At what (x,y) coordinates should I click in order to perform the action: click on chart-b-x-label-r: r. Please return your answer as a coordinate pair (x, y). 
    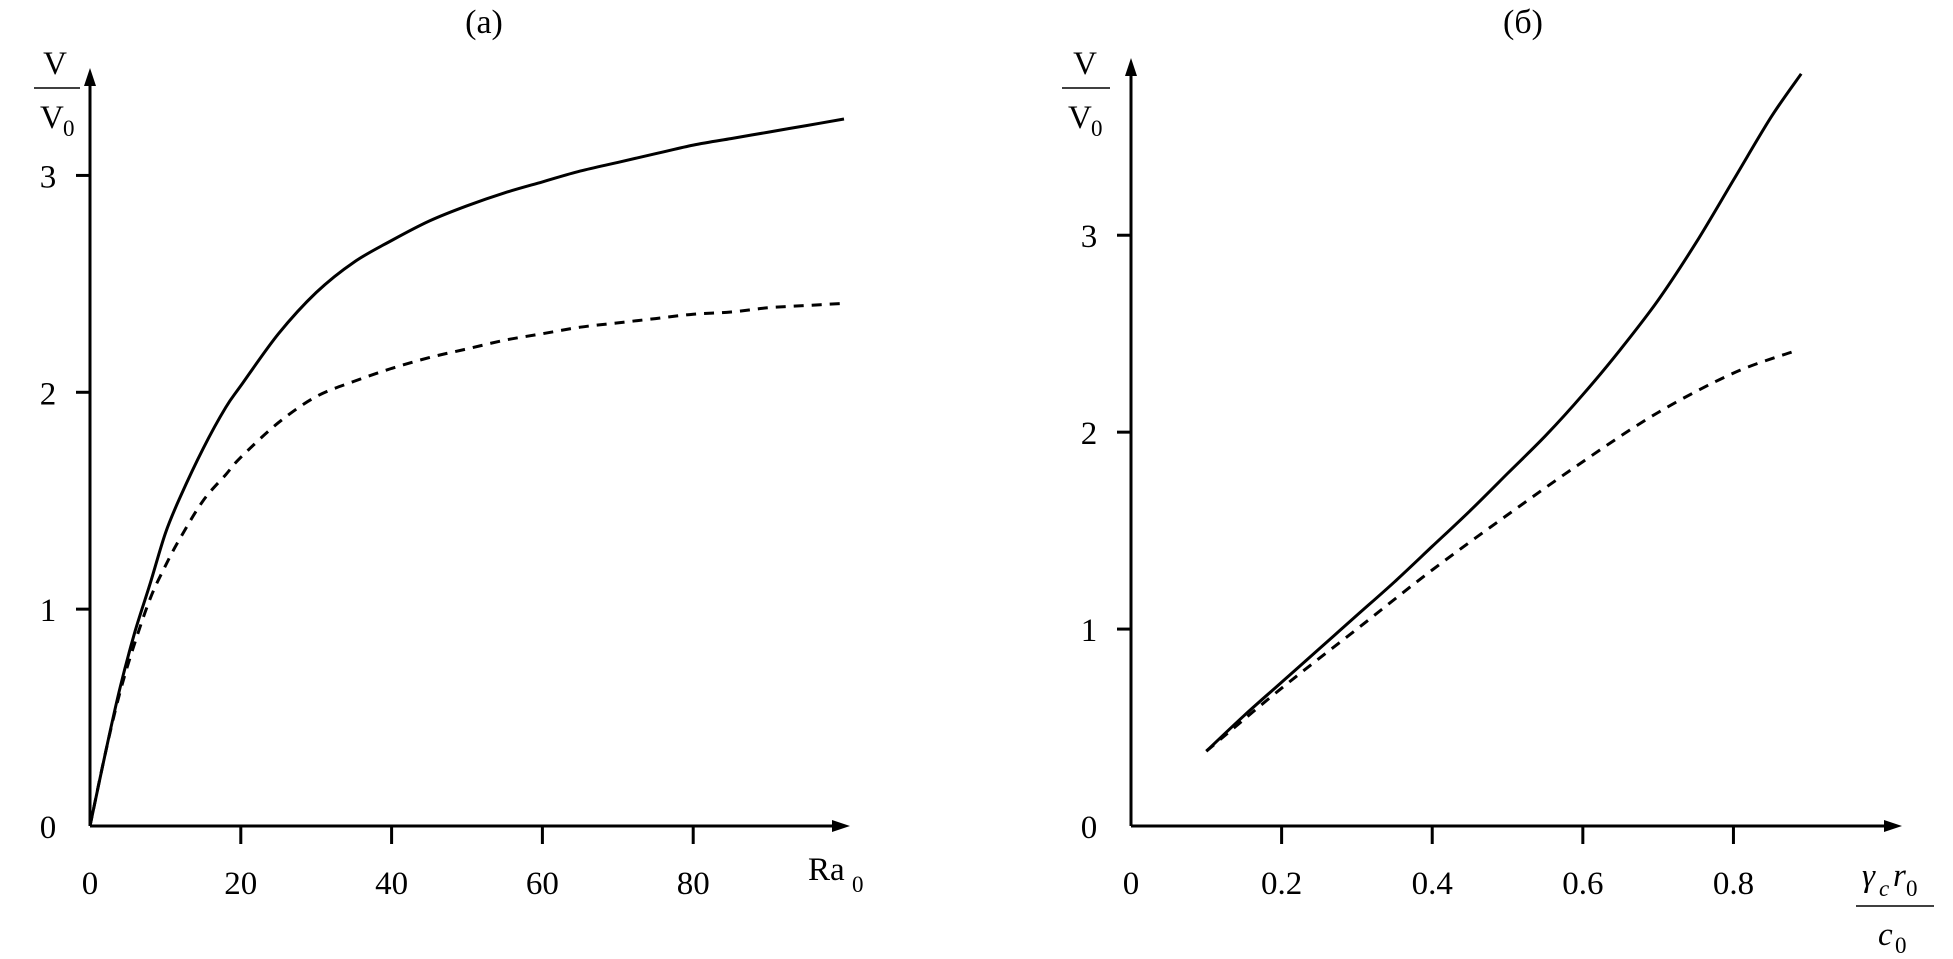
    Looking at the image, I should click on (1899, 876).